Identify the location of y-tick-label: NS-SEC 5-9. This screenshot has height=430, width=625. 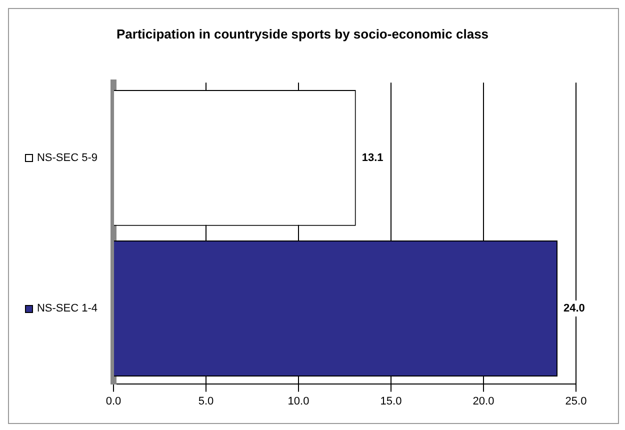
(67, 158).